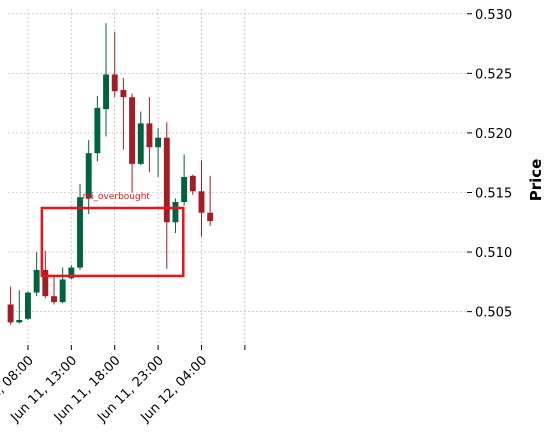 The width and height of the screenshot is (554, 440). Describe the element at coordinates (536, 180) in the screenshot. I see `y-axis-label: Price` at that location.